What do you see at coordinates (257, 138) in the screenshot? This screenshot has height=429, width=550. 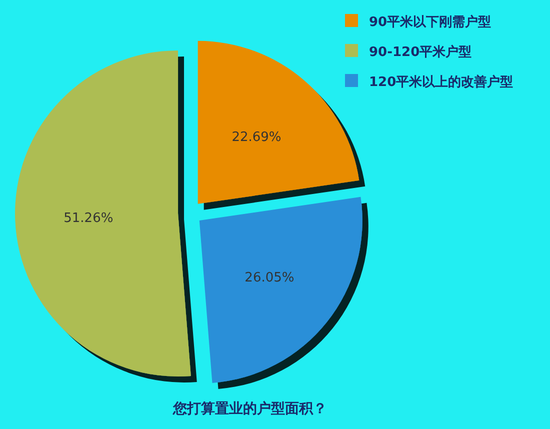 I see `data-label: 22.69%` at bounding box center [257, 138].